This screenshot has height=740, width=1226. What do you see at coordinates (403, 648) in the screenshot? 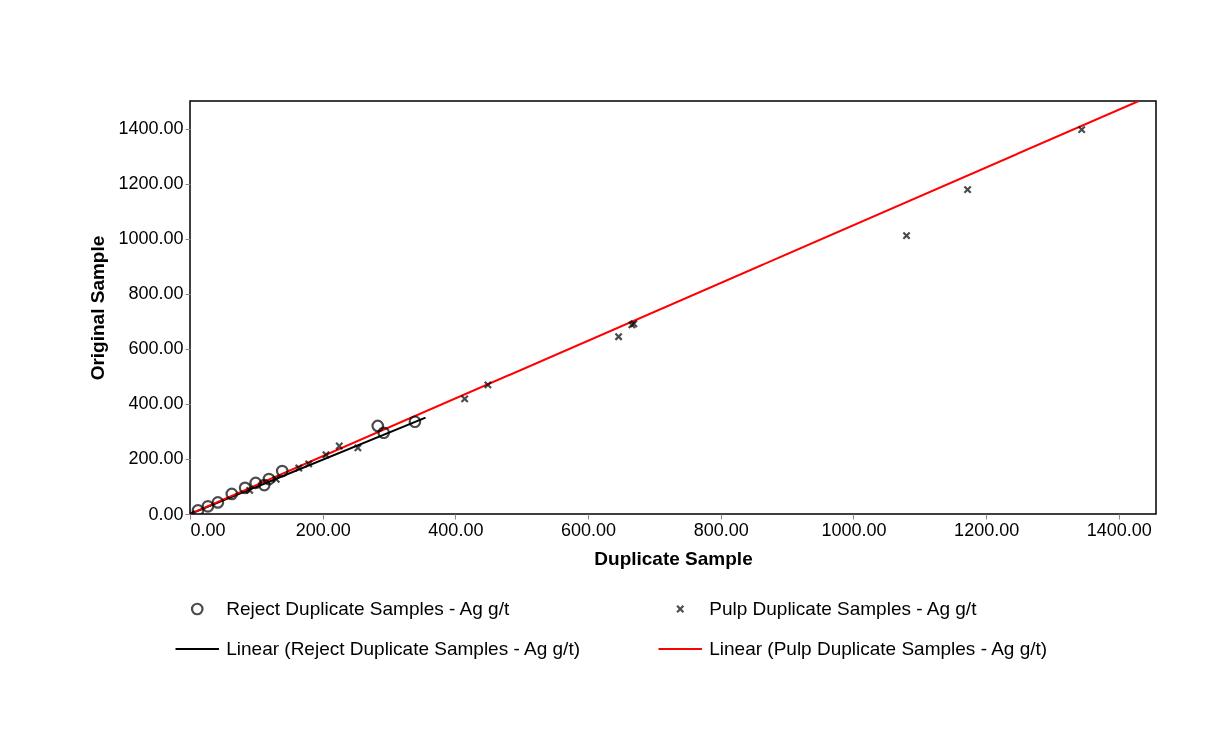
I see `legend-label: Linear (Reject Duplicate Samples - Ag g/t)` at bounding box center [403, 648].